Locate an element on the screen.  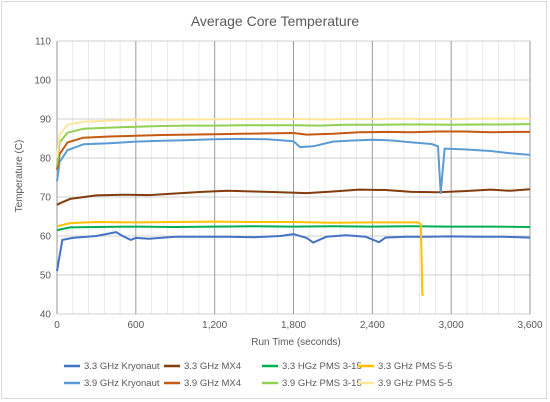
y-tick-label: 80 is located at coordinates (46, 159).